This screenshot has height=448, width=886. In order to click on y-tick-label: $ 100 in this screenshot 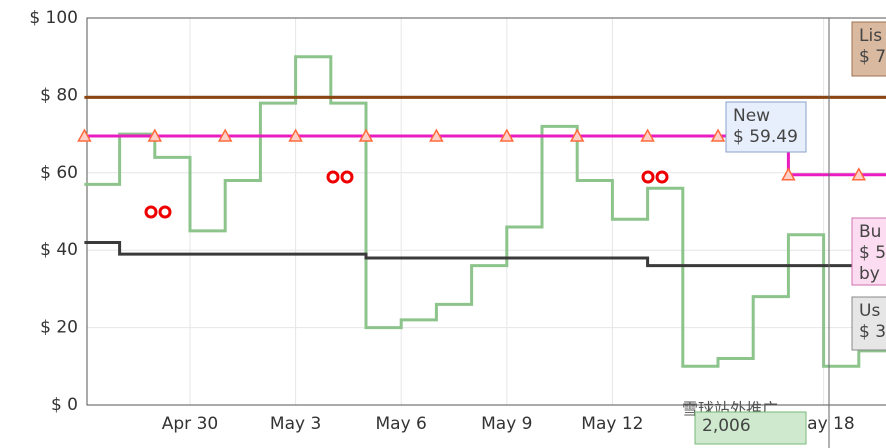, I will do `click(53, 18)`.